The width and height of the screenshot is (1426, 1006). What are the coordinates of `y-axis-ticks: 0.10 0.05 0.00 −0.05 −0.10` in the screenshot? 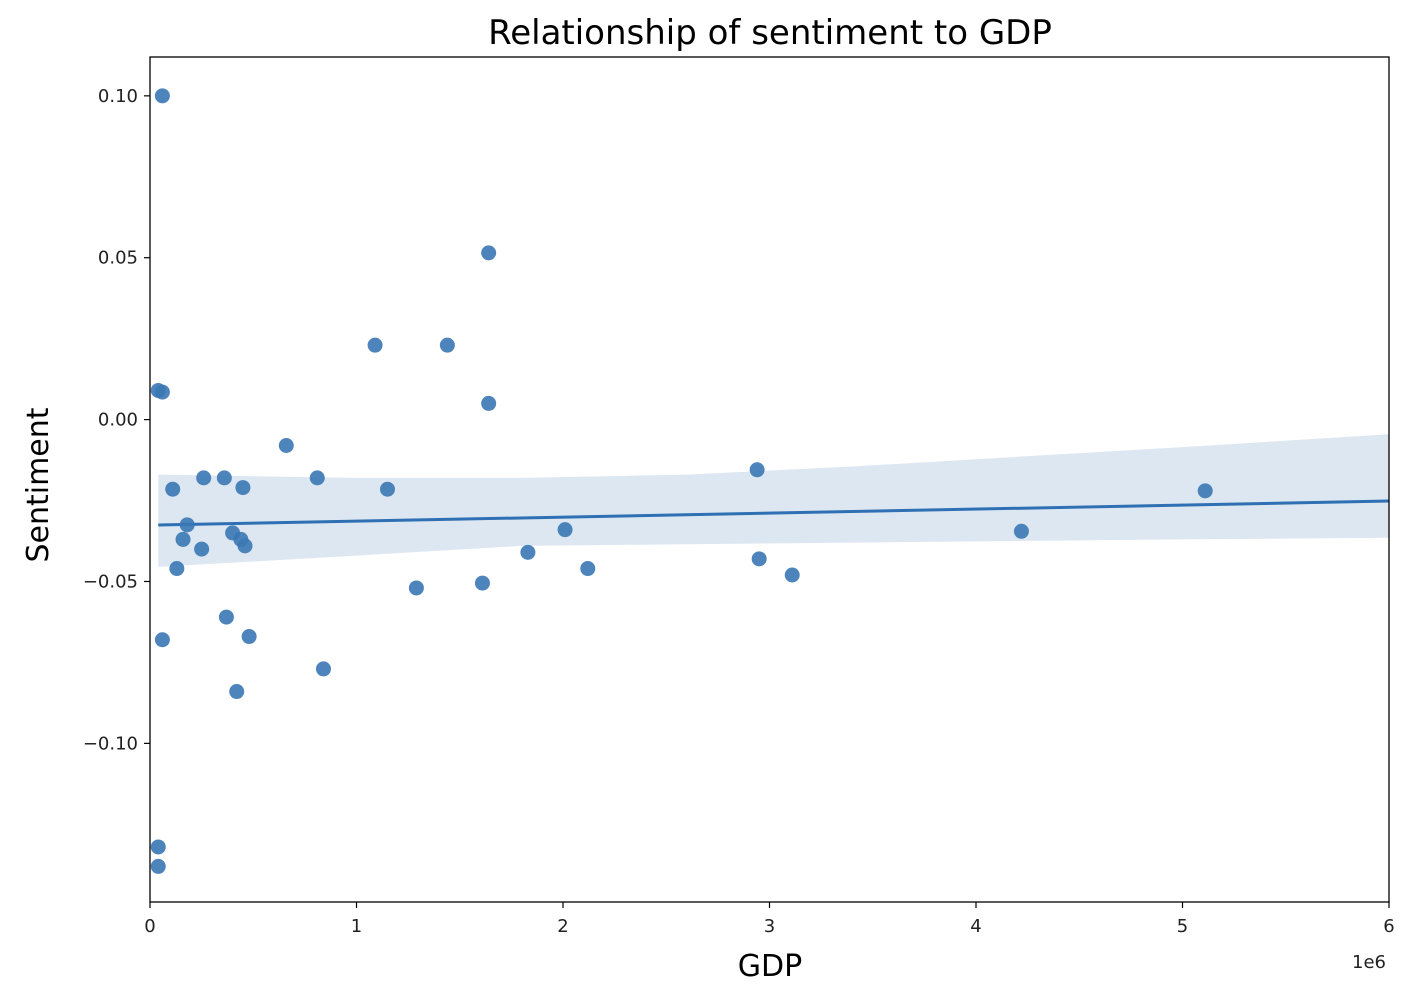 It's located at (116, 420).